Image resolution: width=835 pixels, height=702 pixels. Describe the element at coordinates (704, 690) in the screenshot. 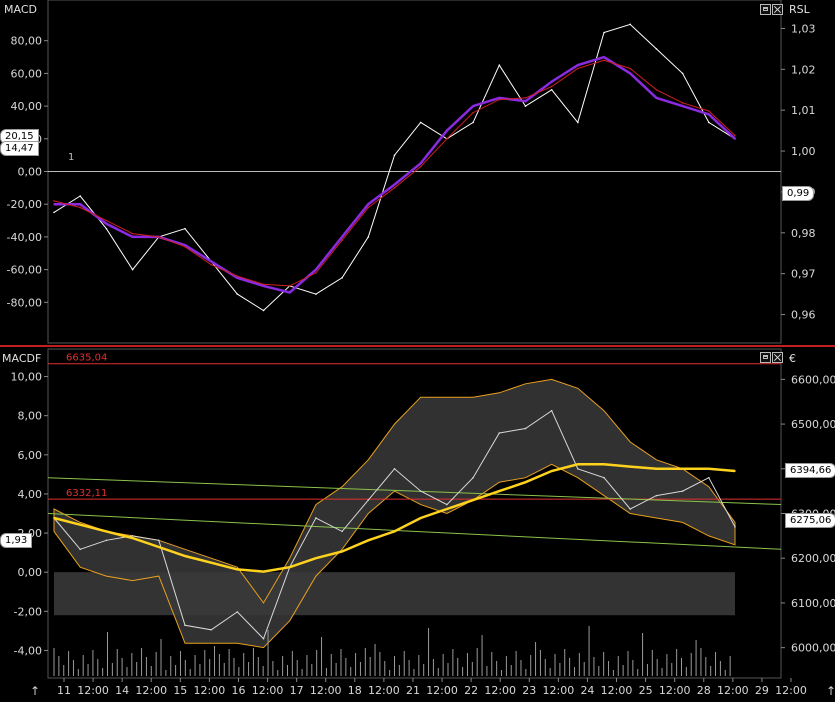

I see `xtick-label: 28` at that location.